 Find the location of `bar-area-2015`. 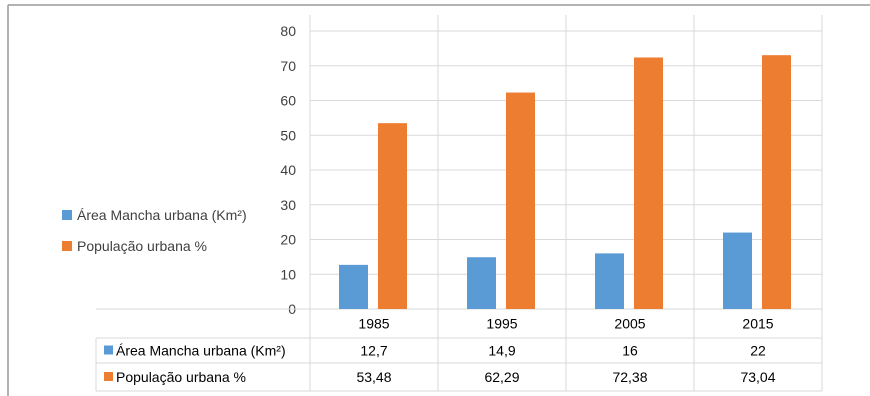

bar-area-2015 is located at coordinates (737, 270).